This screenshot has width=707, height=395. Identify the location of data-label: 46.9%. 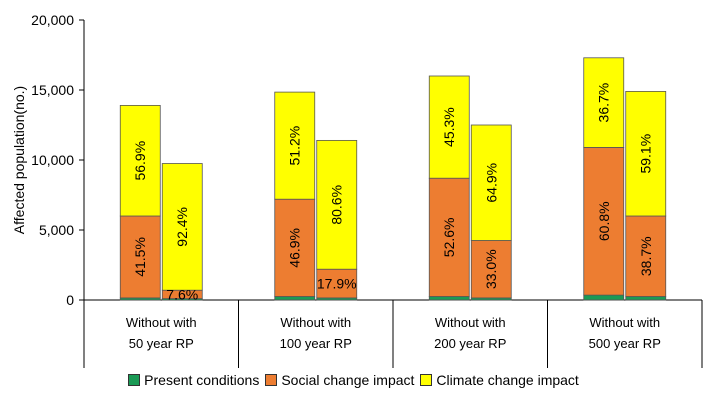
(295, 248).